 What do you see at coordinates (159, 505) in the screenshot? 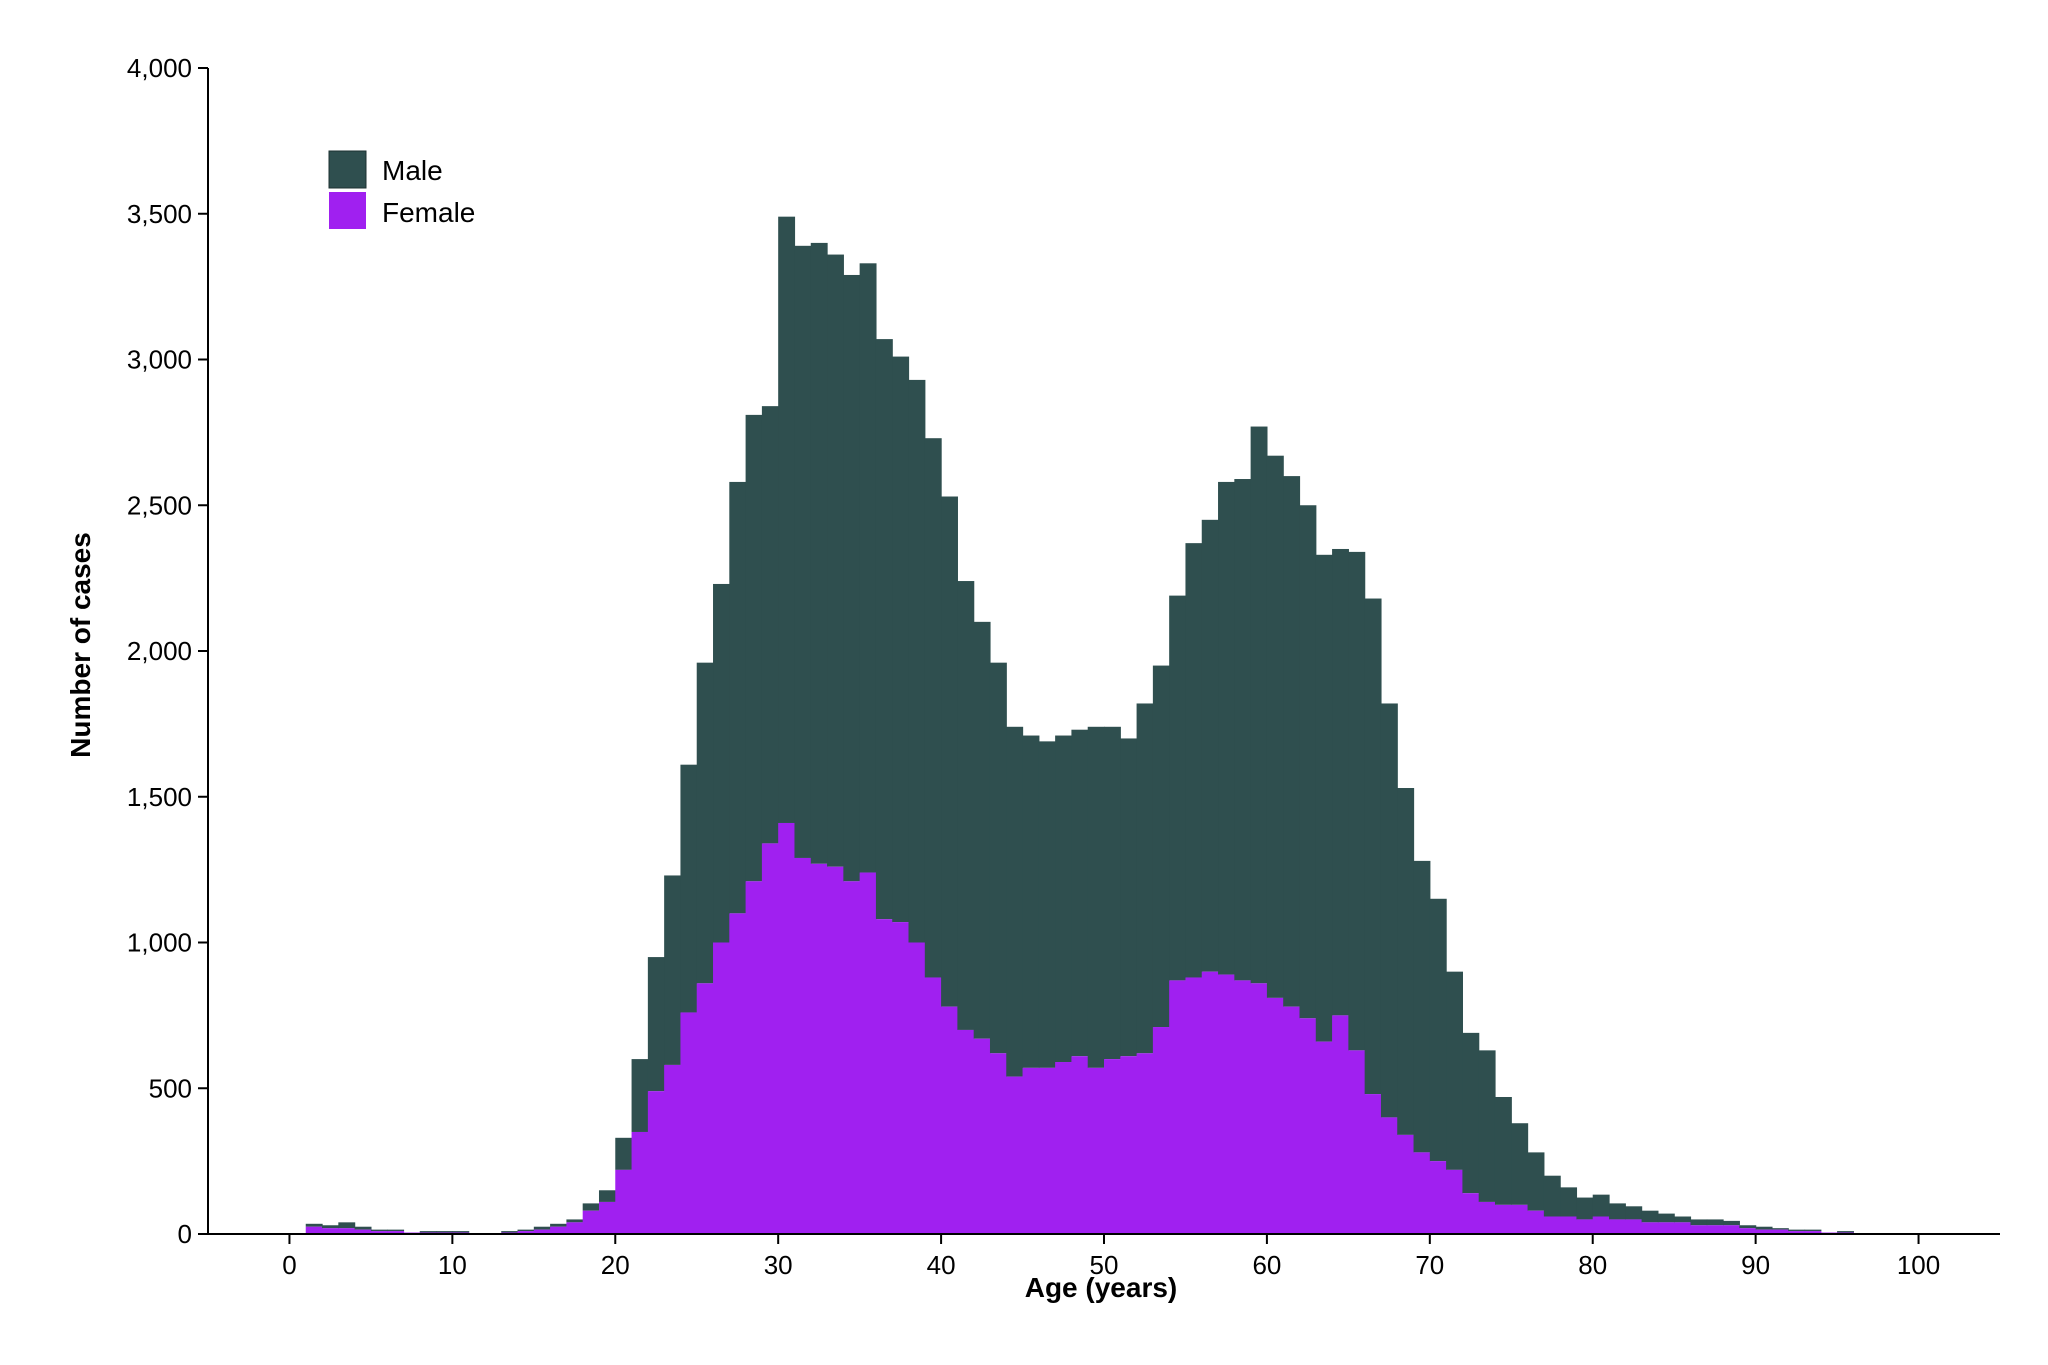
I see `y-tick-label-2500: 2,500` at bounding box center [159, 505].